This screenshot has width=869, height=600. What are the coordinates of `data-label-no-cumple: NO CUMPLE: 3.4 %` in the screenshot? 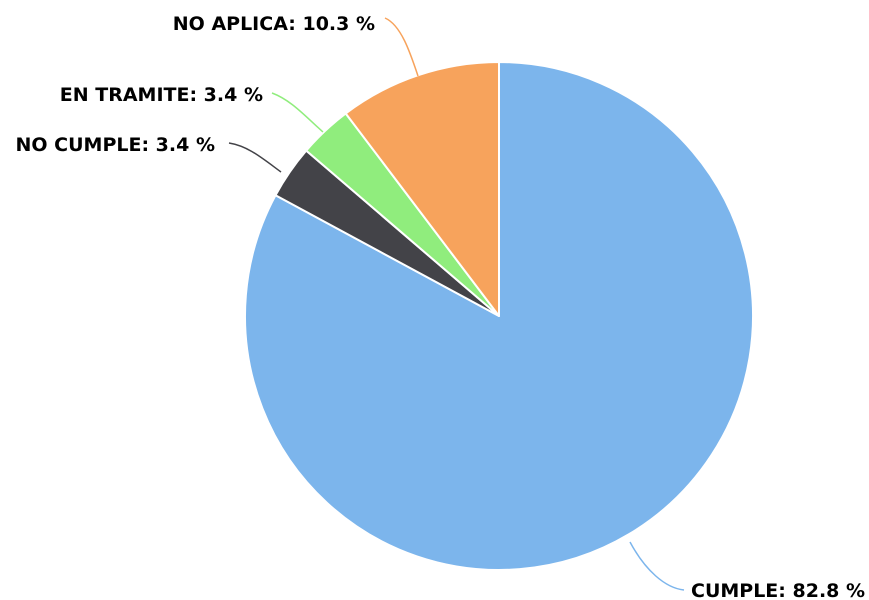 It's located at (115, 145).